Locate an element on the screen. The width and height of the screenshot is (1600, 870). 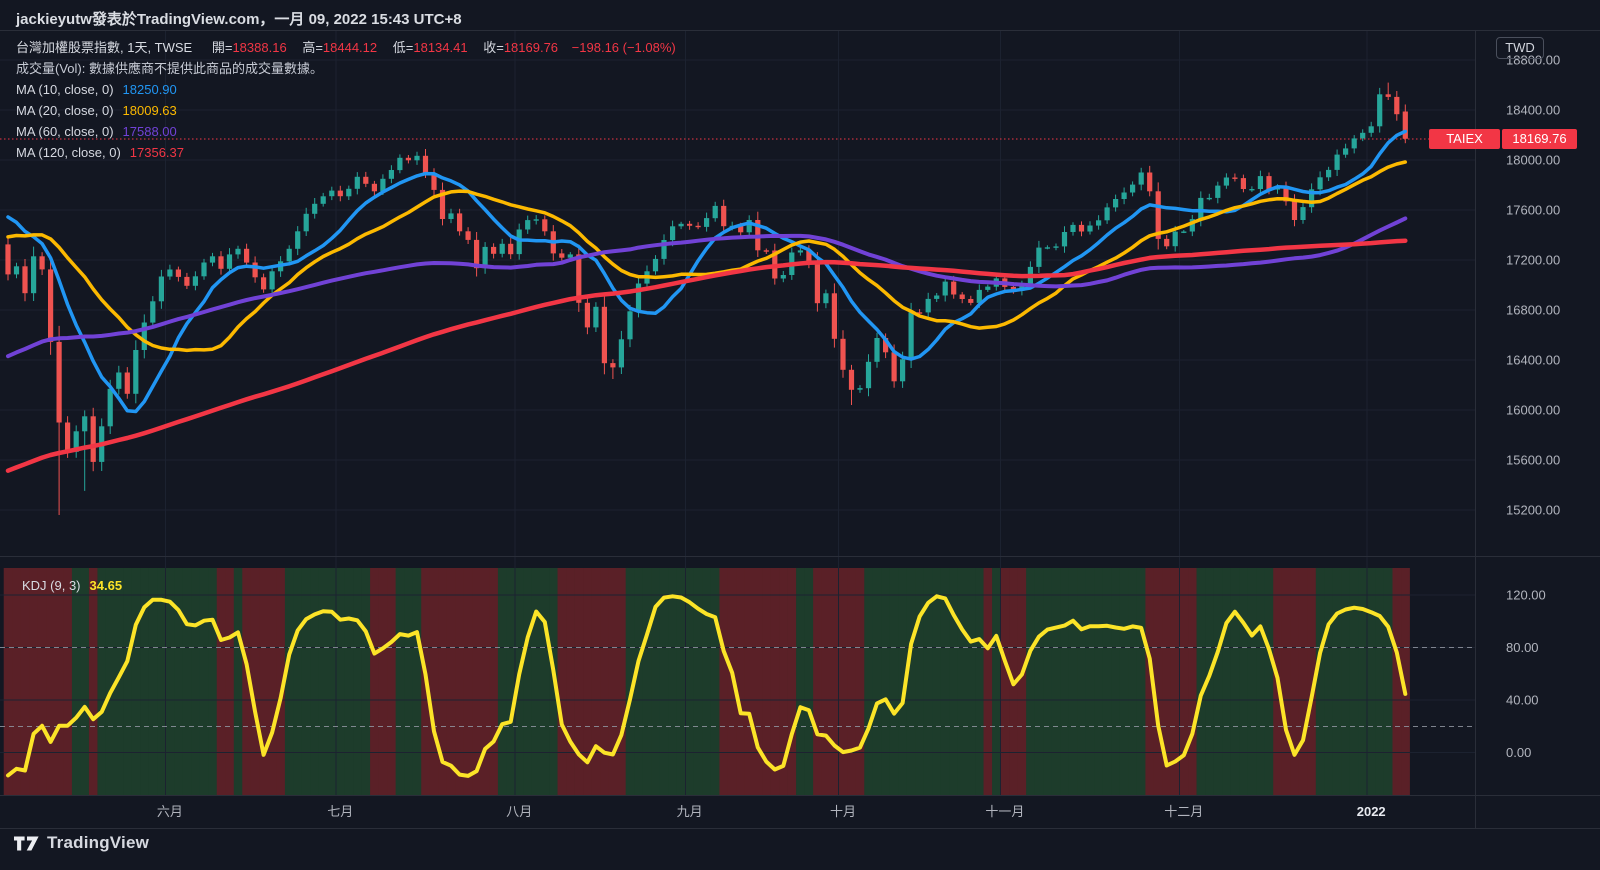
ohlc-open: 開=18388.16 is located at coordinates (249, 47).